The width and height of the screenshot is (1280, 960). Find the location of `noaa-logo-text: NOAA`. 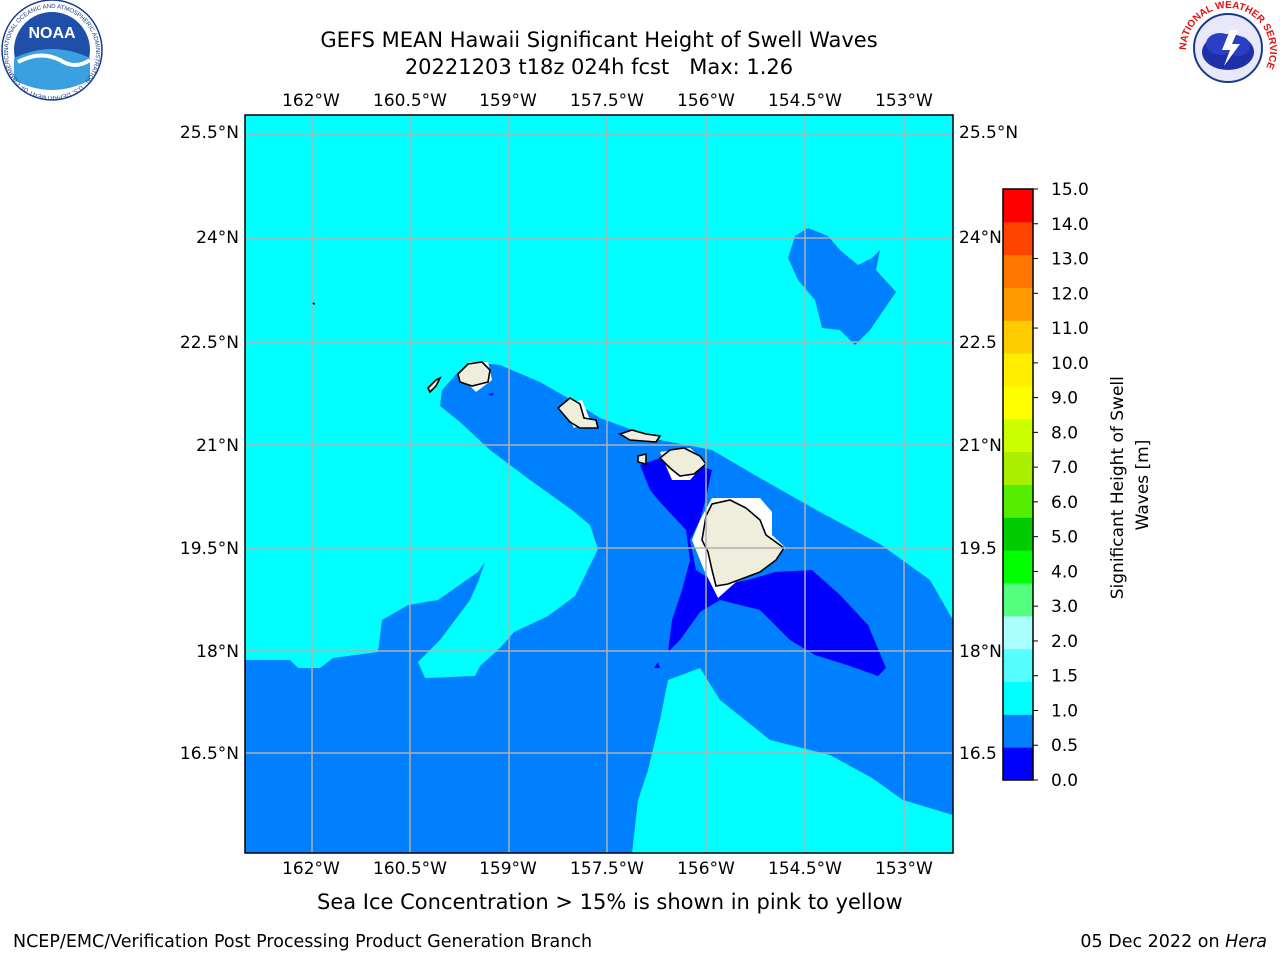

noaa-logo-text: NOAA is located at coordinates (52, 33).